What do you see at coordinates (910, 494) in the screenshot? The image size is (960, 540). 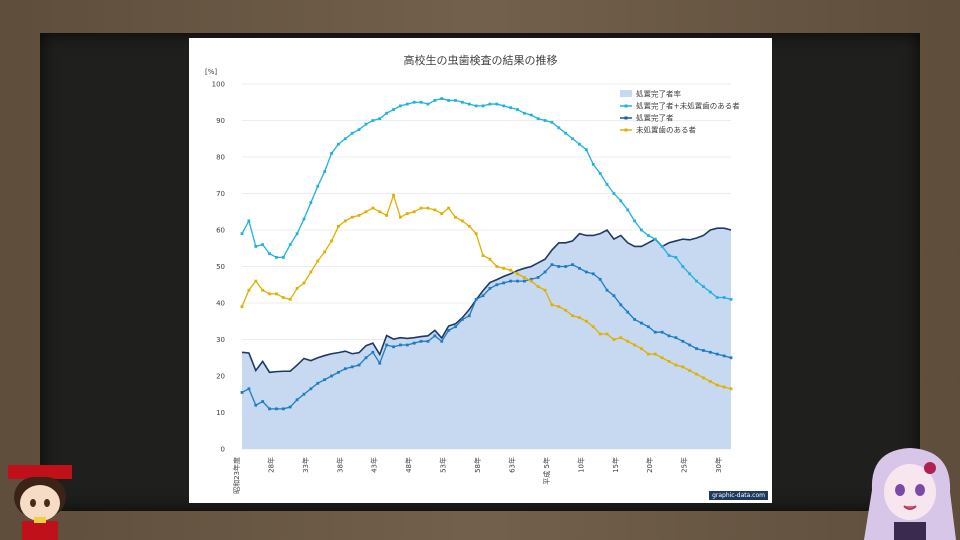 I see `yukari-character-icon` at bounding box center [910, 494].